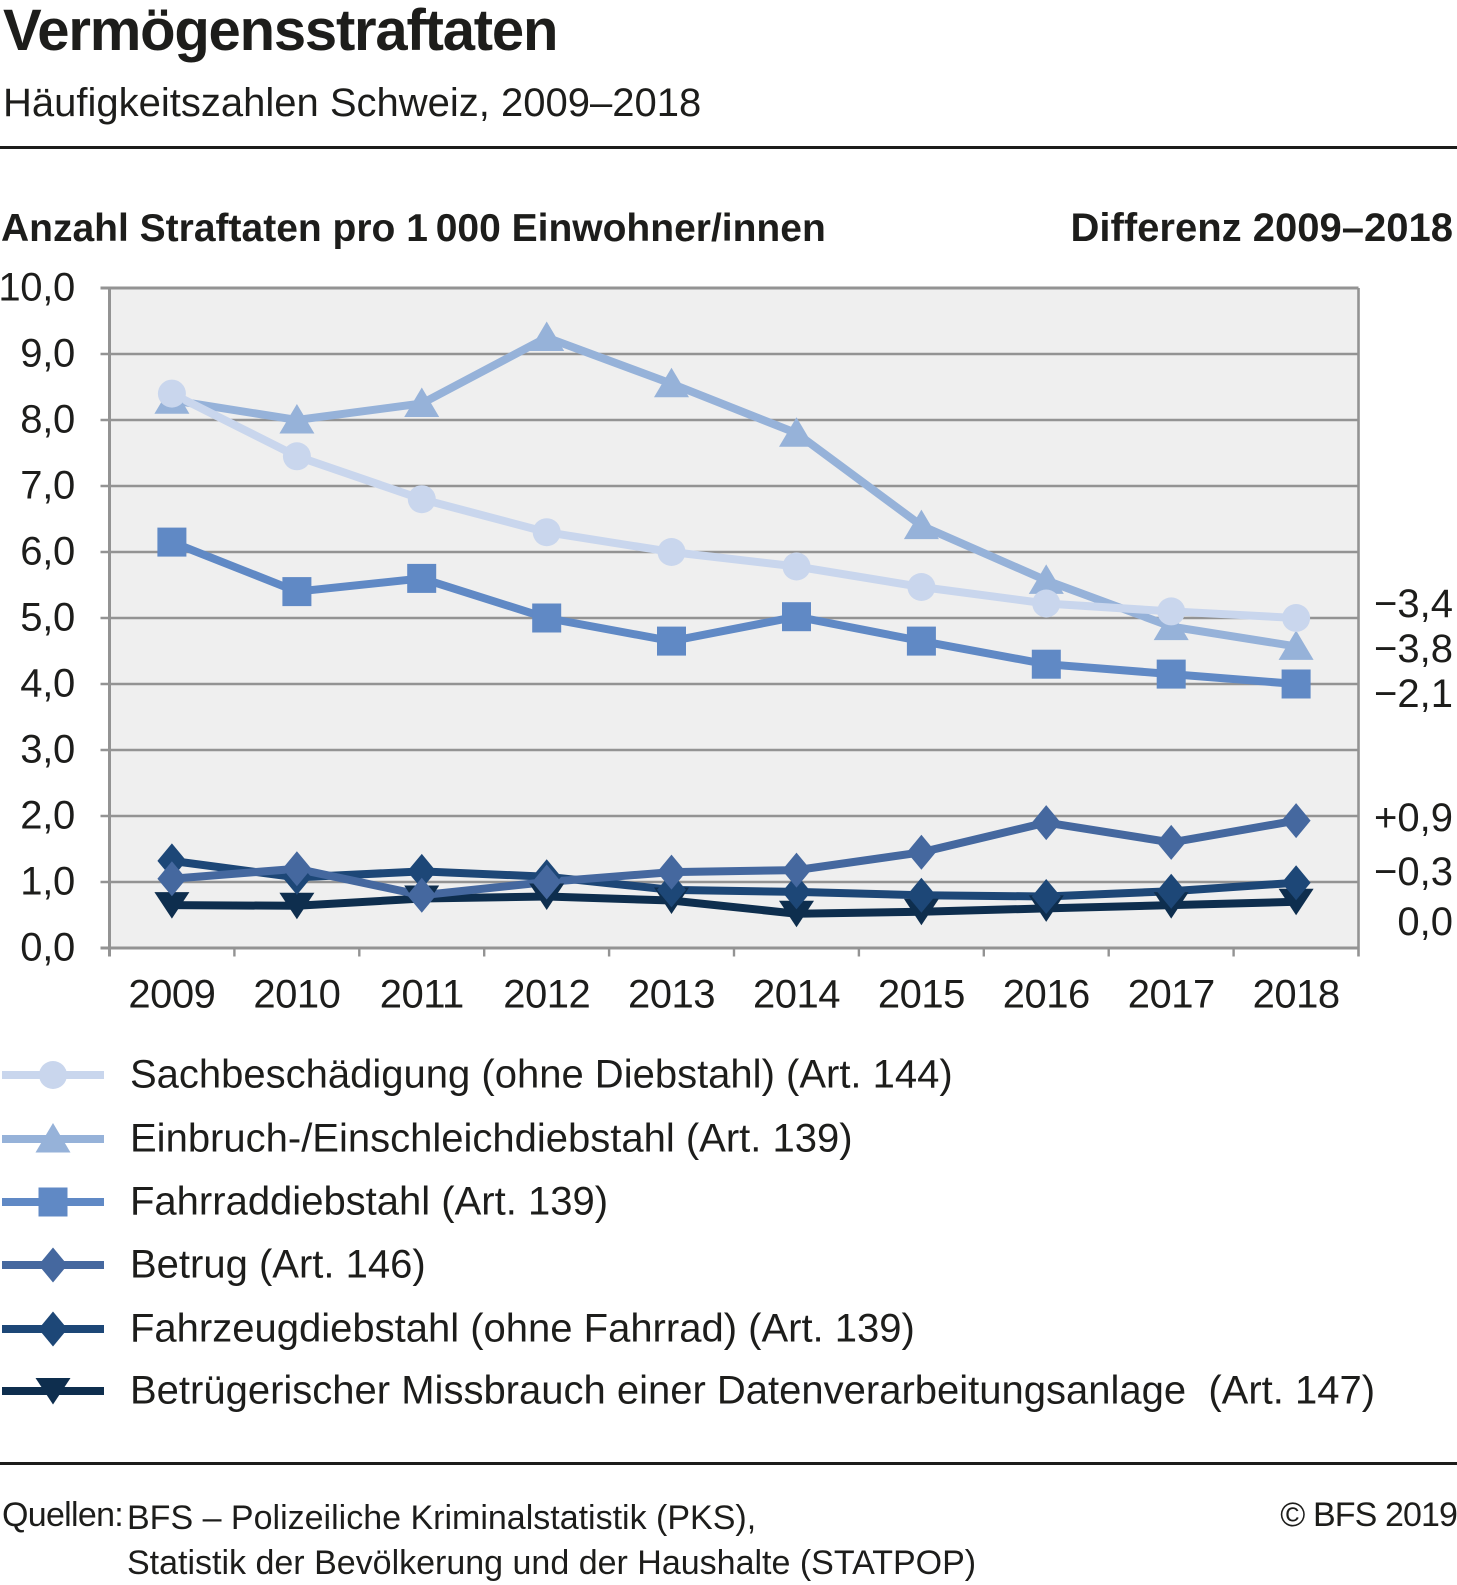  What do you see at coordinates (296, 994) in the screenshot?
I see `svg-text: 2010` at bounding box center [296, 994].